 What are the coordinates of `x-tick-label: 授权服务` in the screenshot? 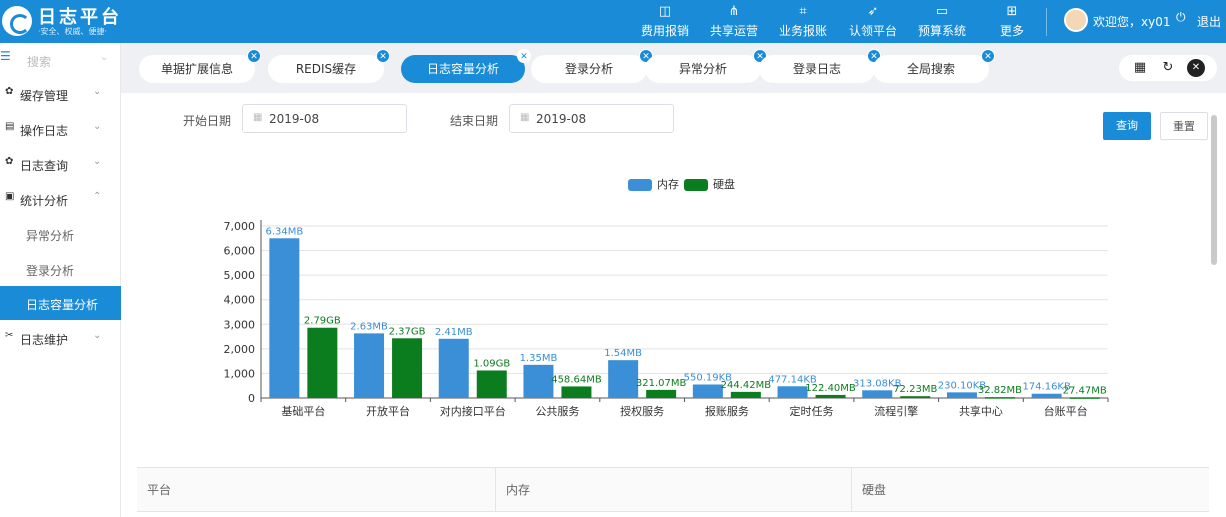 It's located at (642, 411).